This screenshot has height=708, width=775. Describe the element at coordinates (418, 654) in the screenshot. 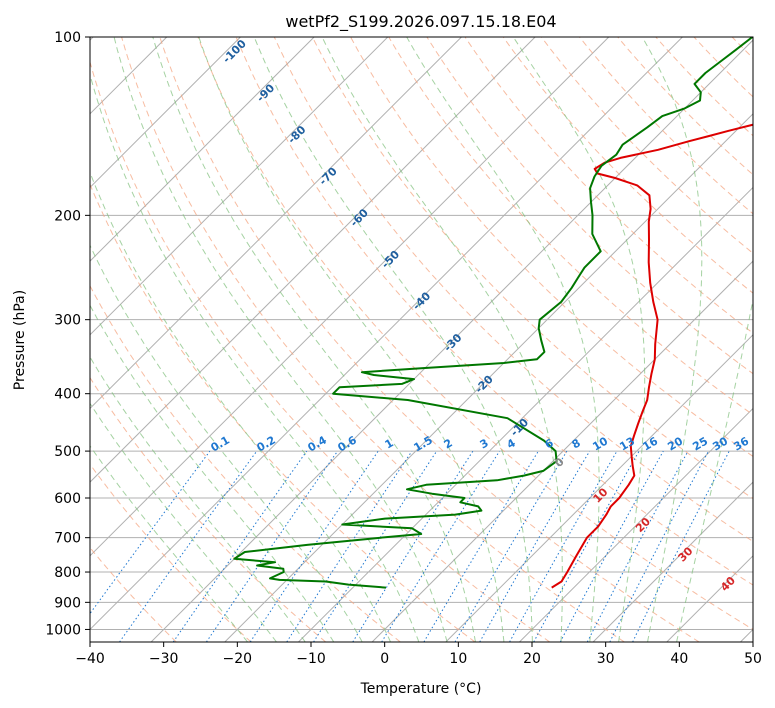

I see `x-axis: −40 −30 −20 −10 0 10 20 30 40 50` at that location.